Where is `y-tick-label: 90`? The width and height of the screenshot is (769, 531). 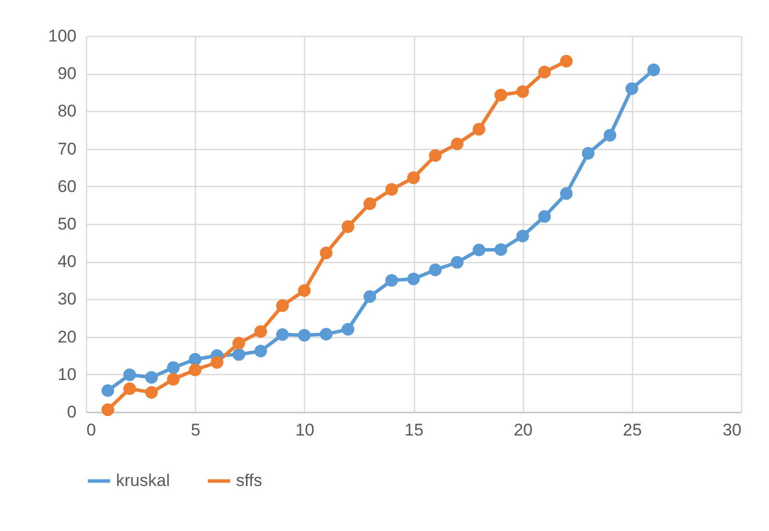
y-tick-label: 90 is located at coordinates (67, 74).